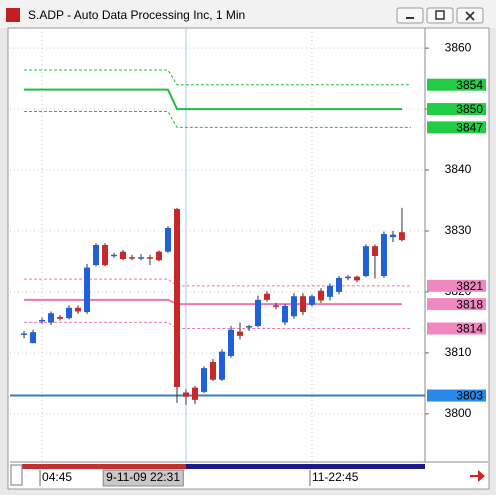 Image resolution: width=496 pixels, height=500 pixels. I want to click on price-label: 3847, so click(469, 128).